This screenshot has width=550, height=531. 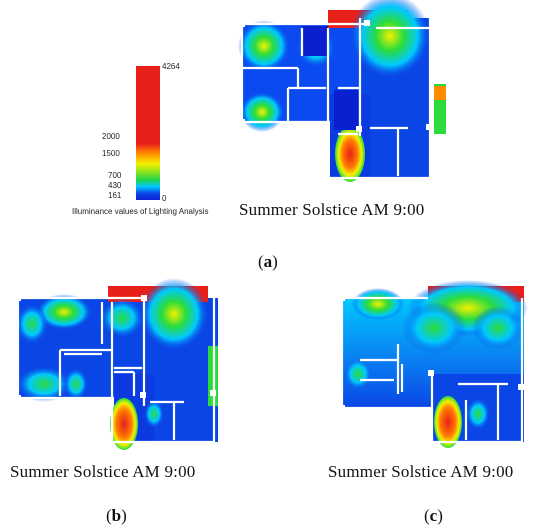 What do you see at coordinates (164, 198) in the screenshot?
I see `legend-value-min: 0` at bounding box center [164, 198].